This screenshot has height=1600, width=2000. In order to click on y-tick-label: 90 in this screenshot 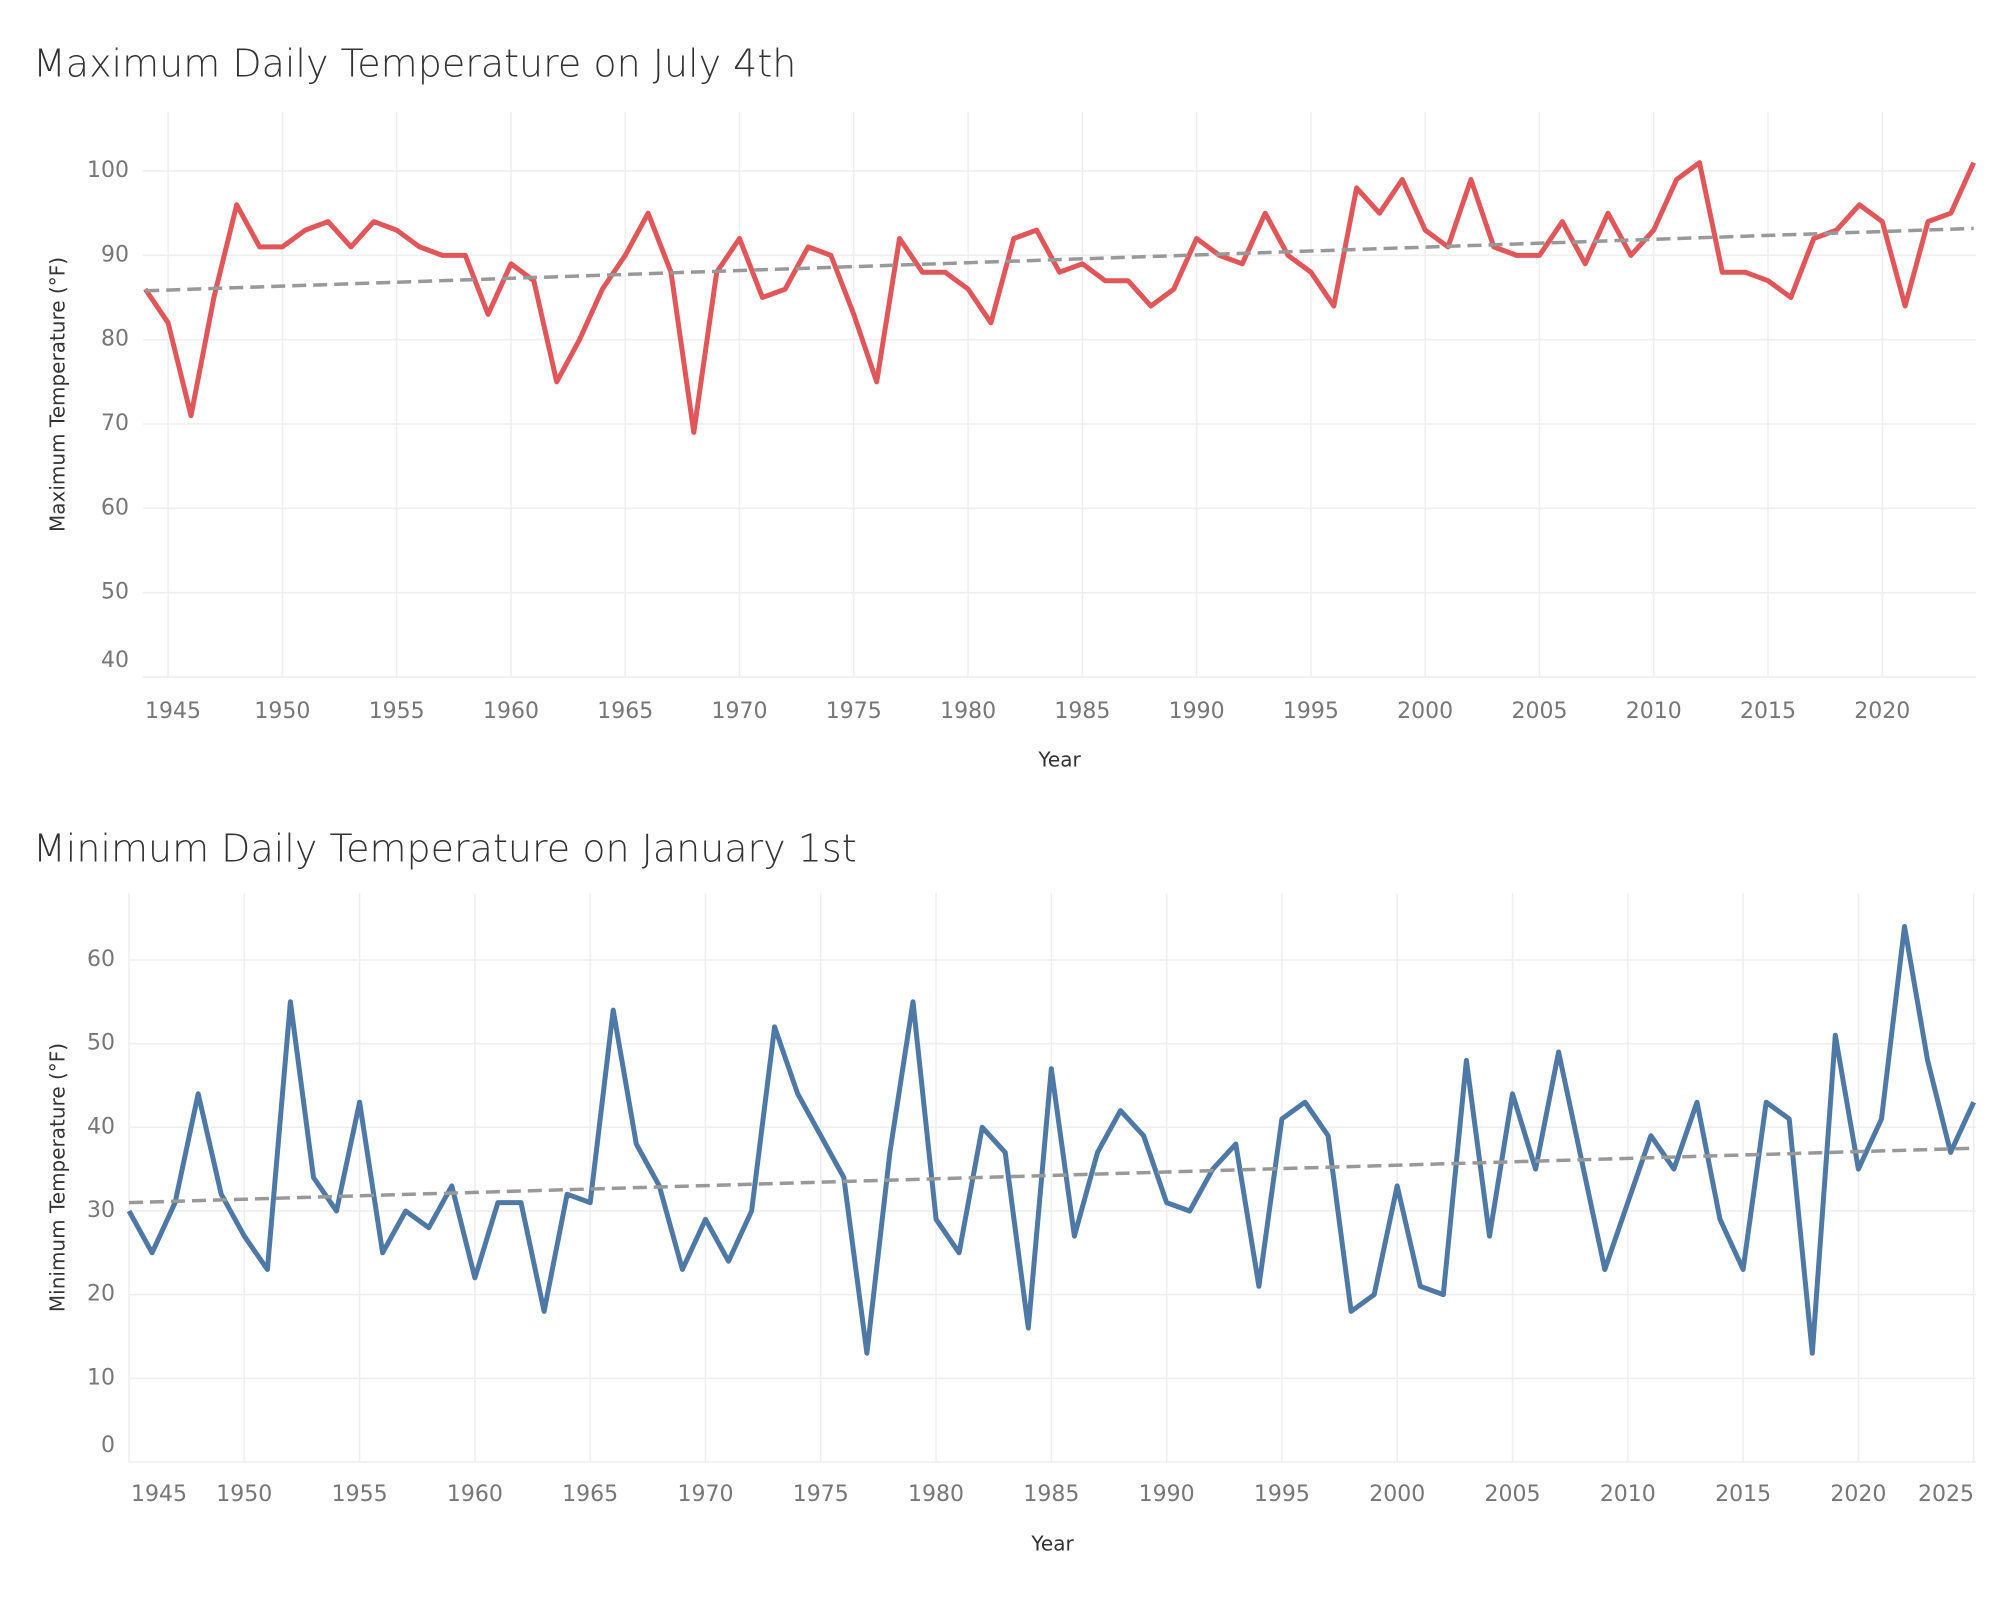, I will do `click(115, 254)`.